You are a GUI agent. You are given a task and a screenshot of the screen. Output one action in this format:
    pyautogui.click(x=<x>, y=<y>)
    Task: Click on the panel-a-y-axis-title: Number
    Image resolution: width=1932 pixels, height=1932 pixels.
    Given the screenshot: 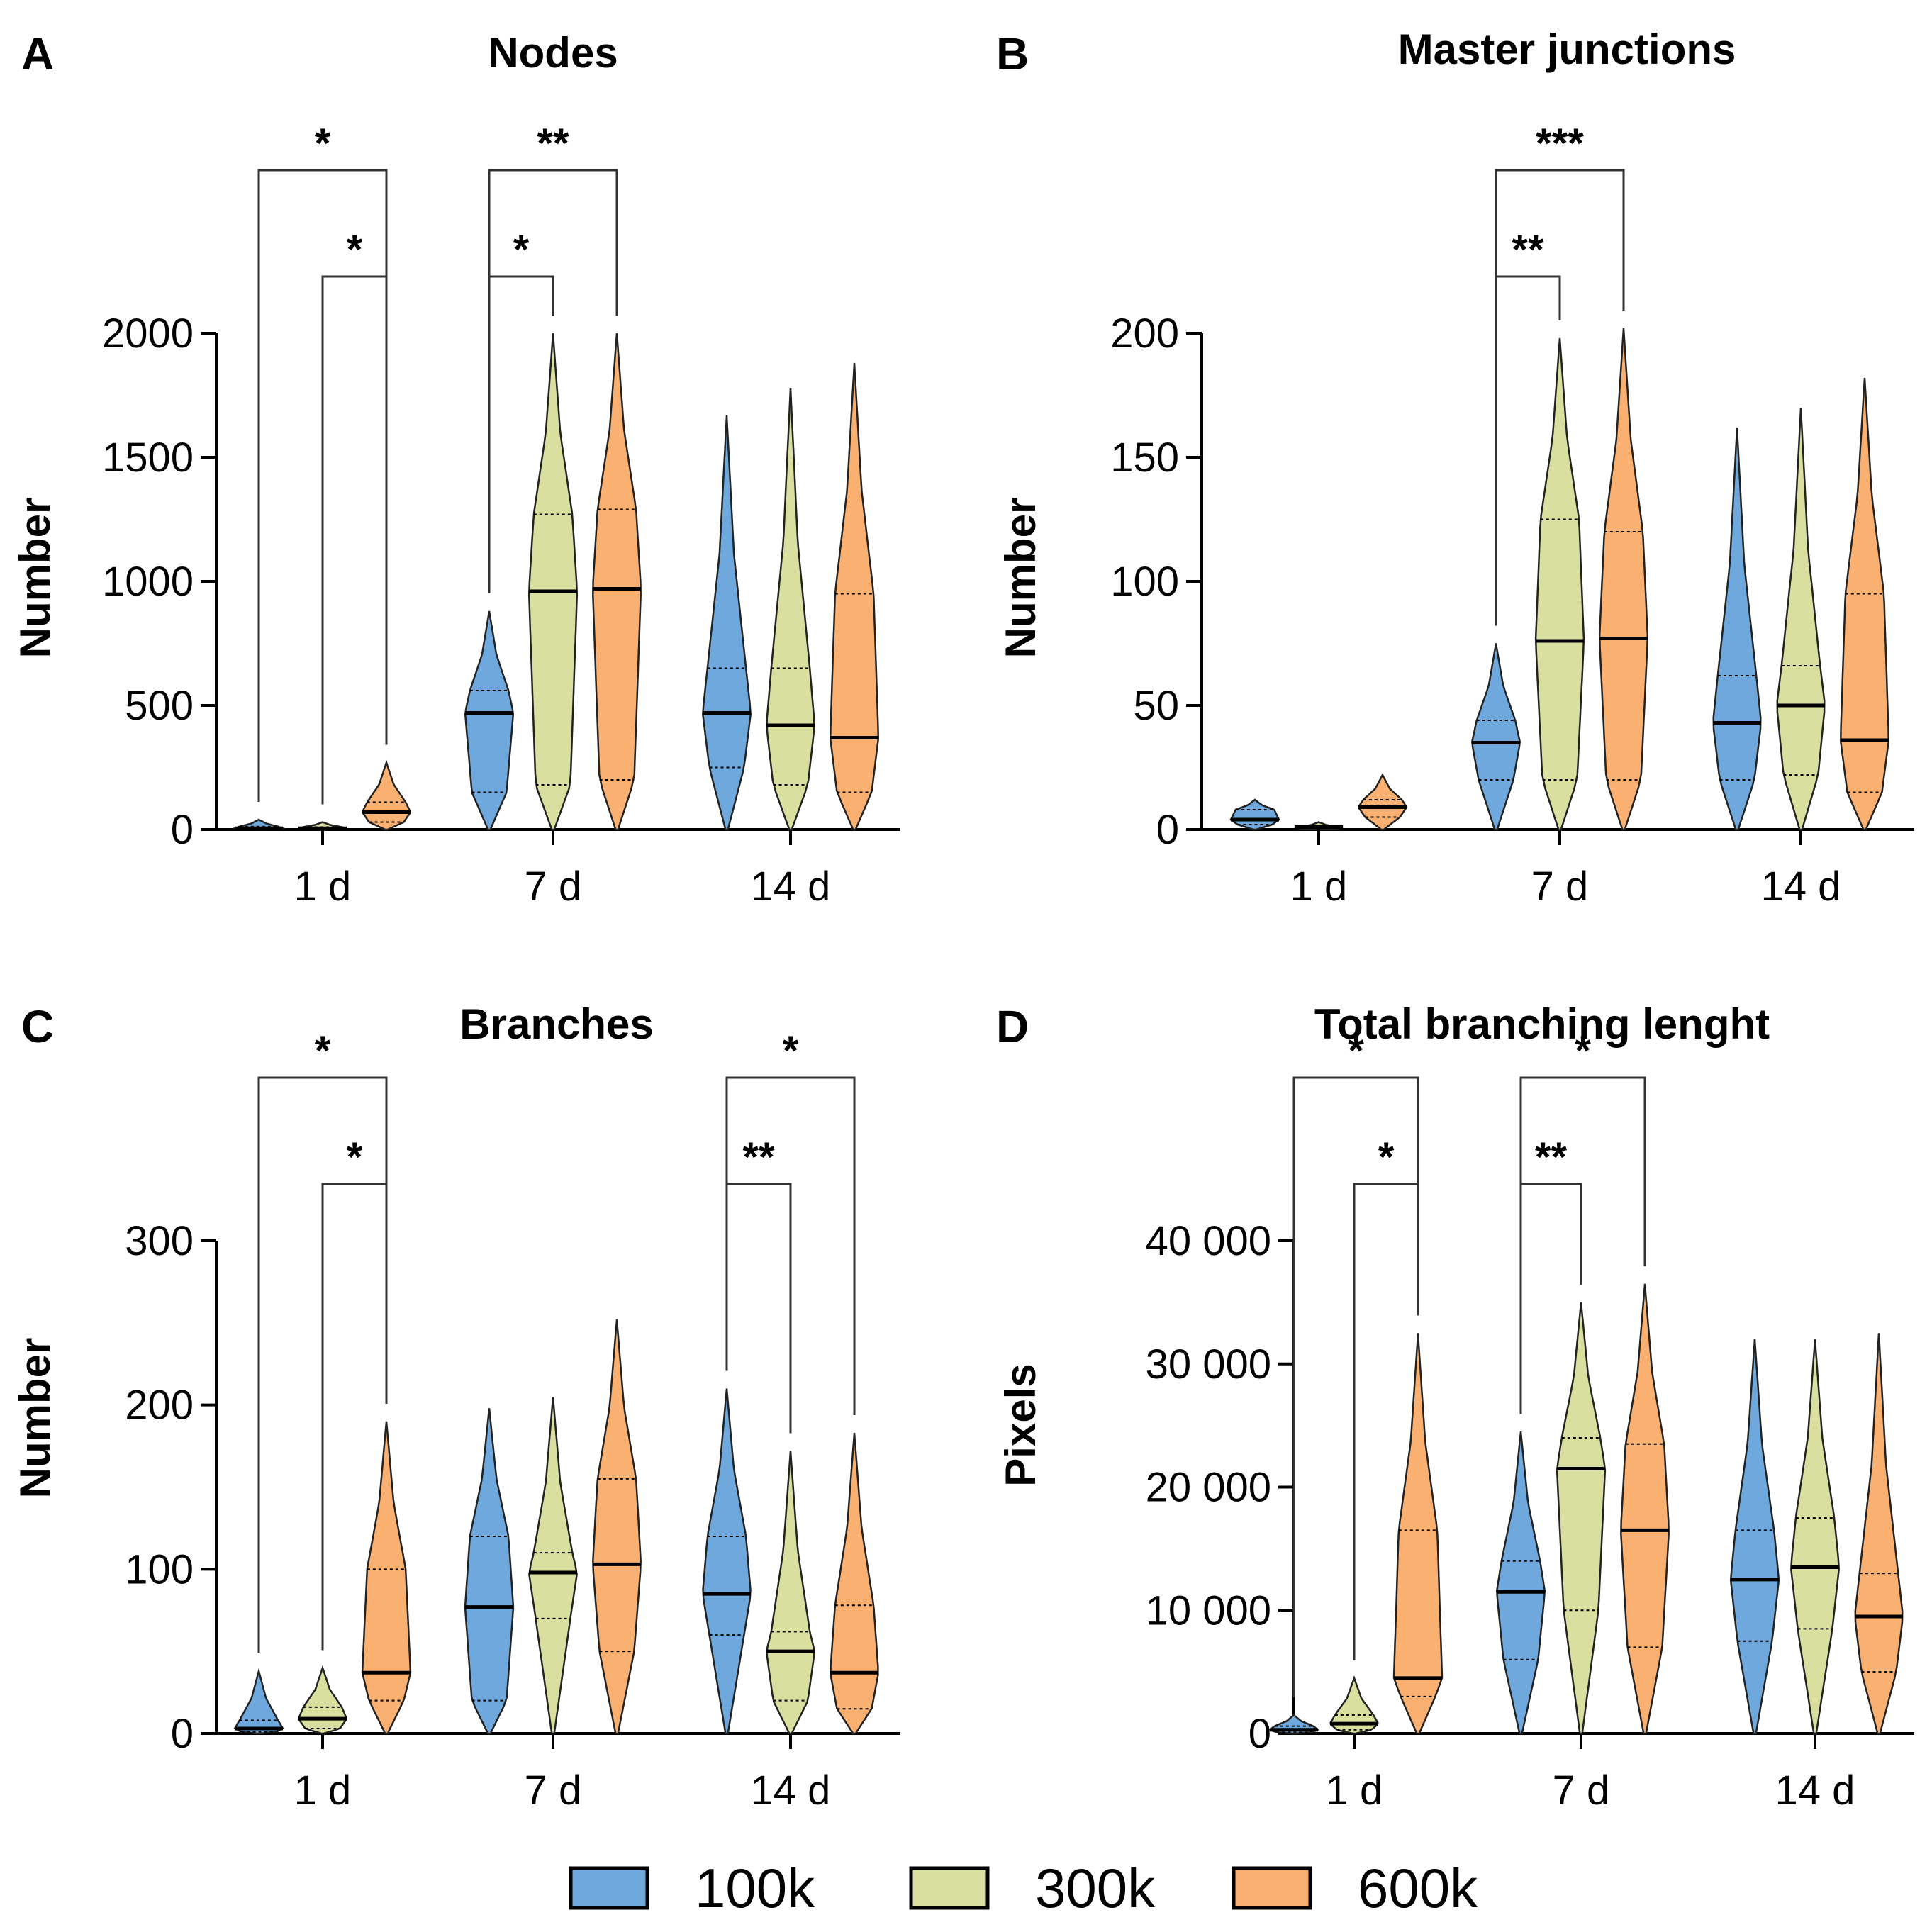 What is the action you would take?
    pyautogui.click(x=35, y=578)
    